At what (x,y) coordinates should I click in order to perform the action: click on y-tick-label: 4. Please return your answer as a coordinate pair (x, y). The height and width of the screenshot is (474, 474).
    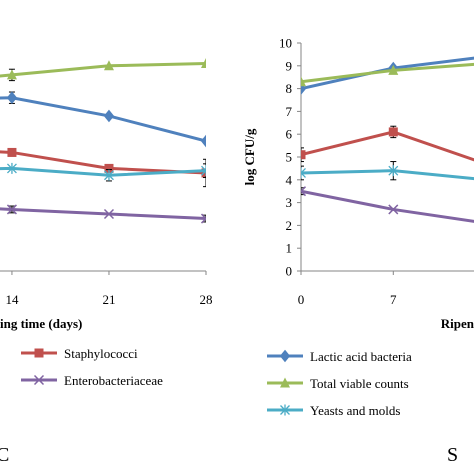
    Looking at the image, I should click on (289, 179).